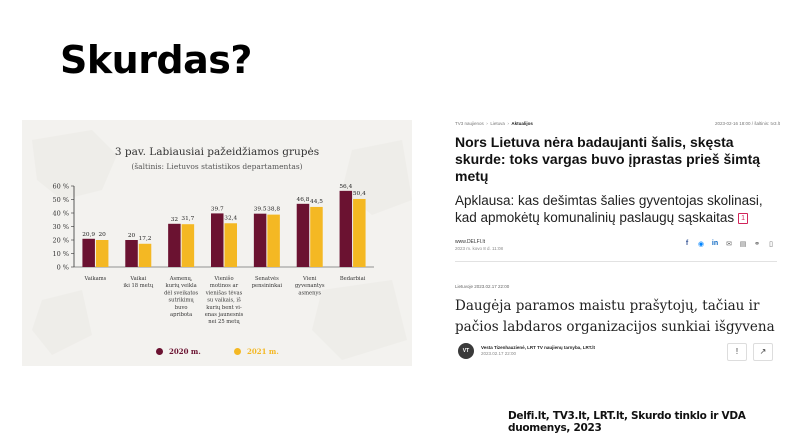  I want to click on source-name: www.DELFI.lt, so click(470, 242).